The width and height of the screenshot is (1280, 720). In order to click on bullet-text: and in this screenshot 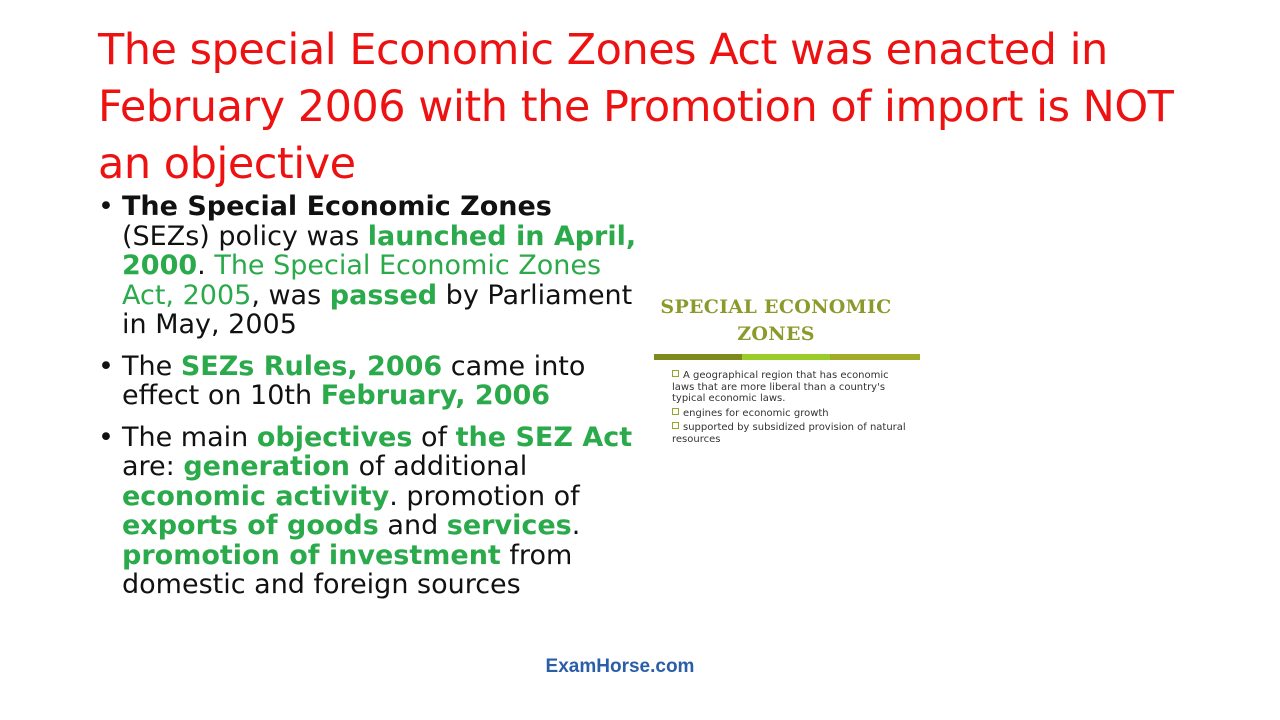, I will do `click(412, 525)`.